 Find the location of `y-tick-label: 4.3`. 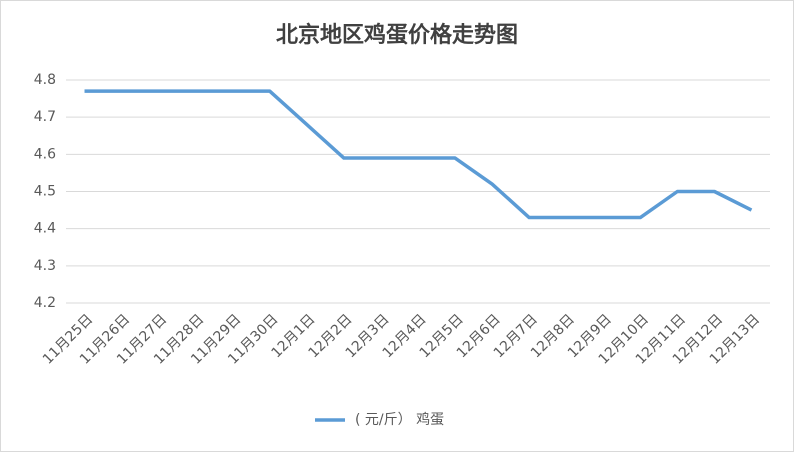

y-tick-label: 4.3 is located at coordinates (45, 266).